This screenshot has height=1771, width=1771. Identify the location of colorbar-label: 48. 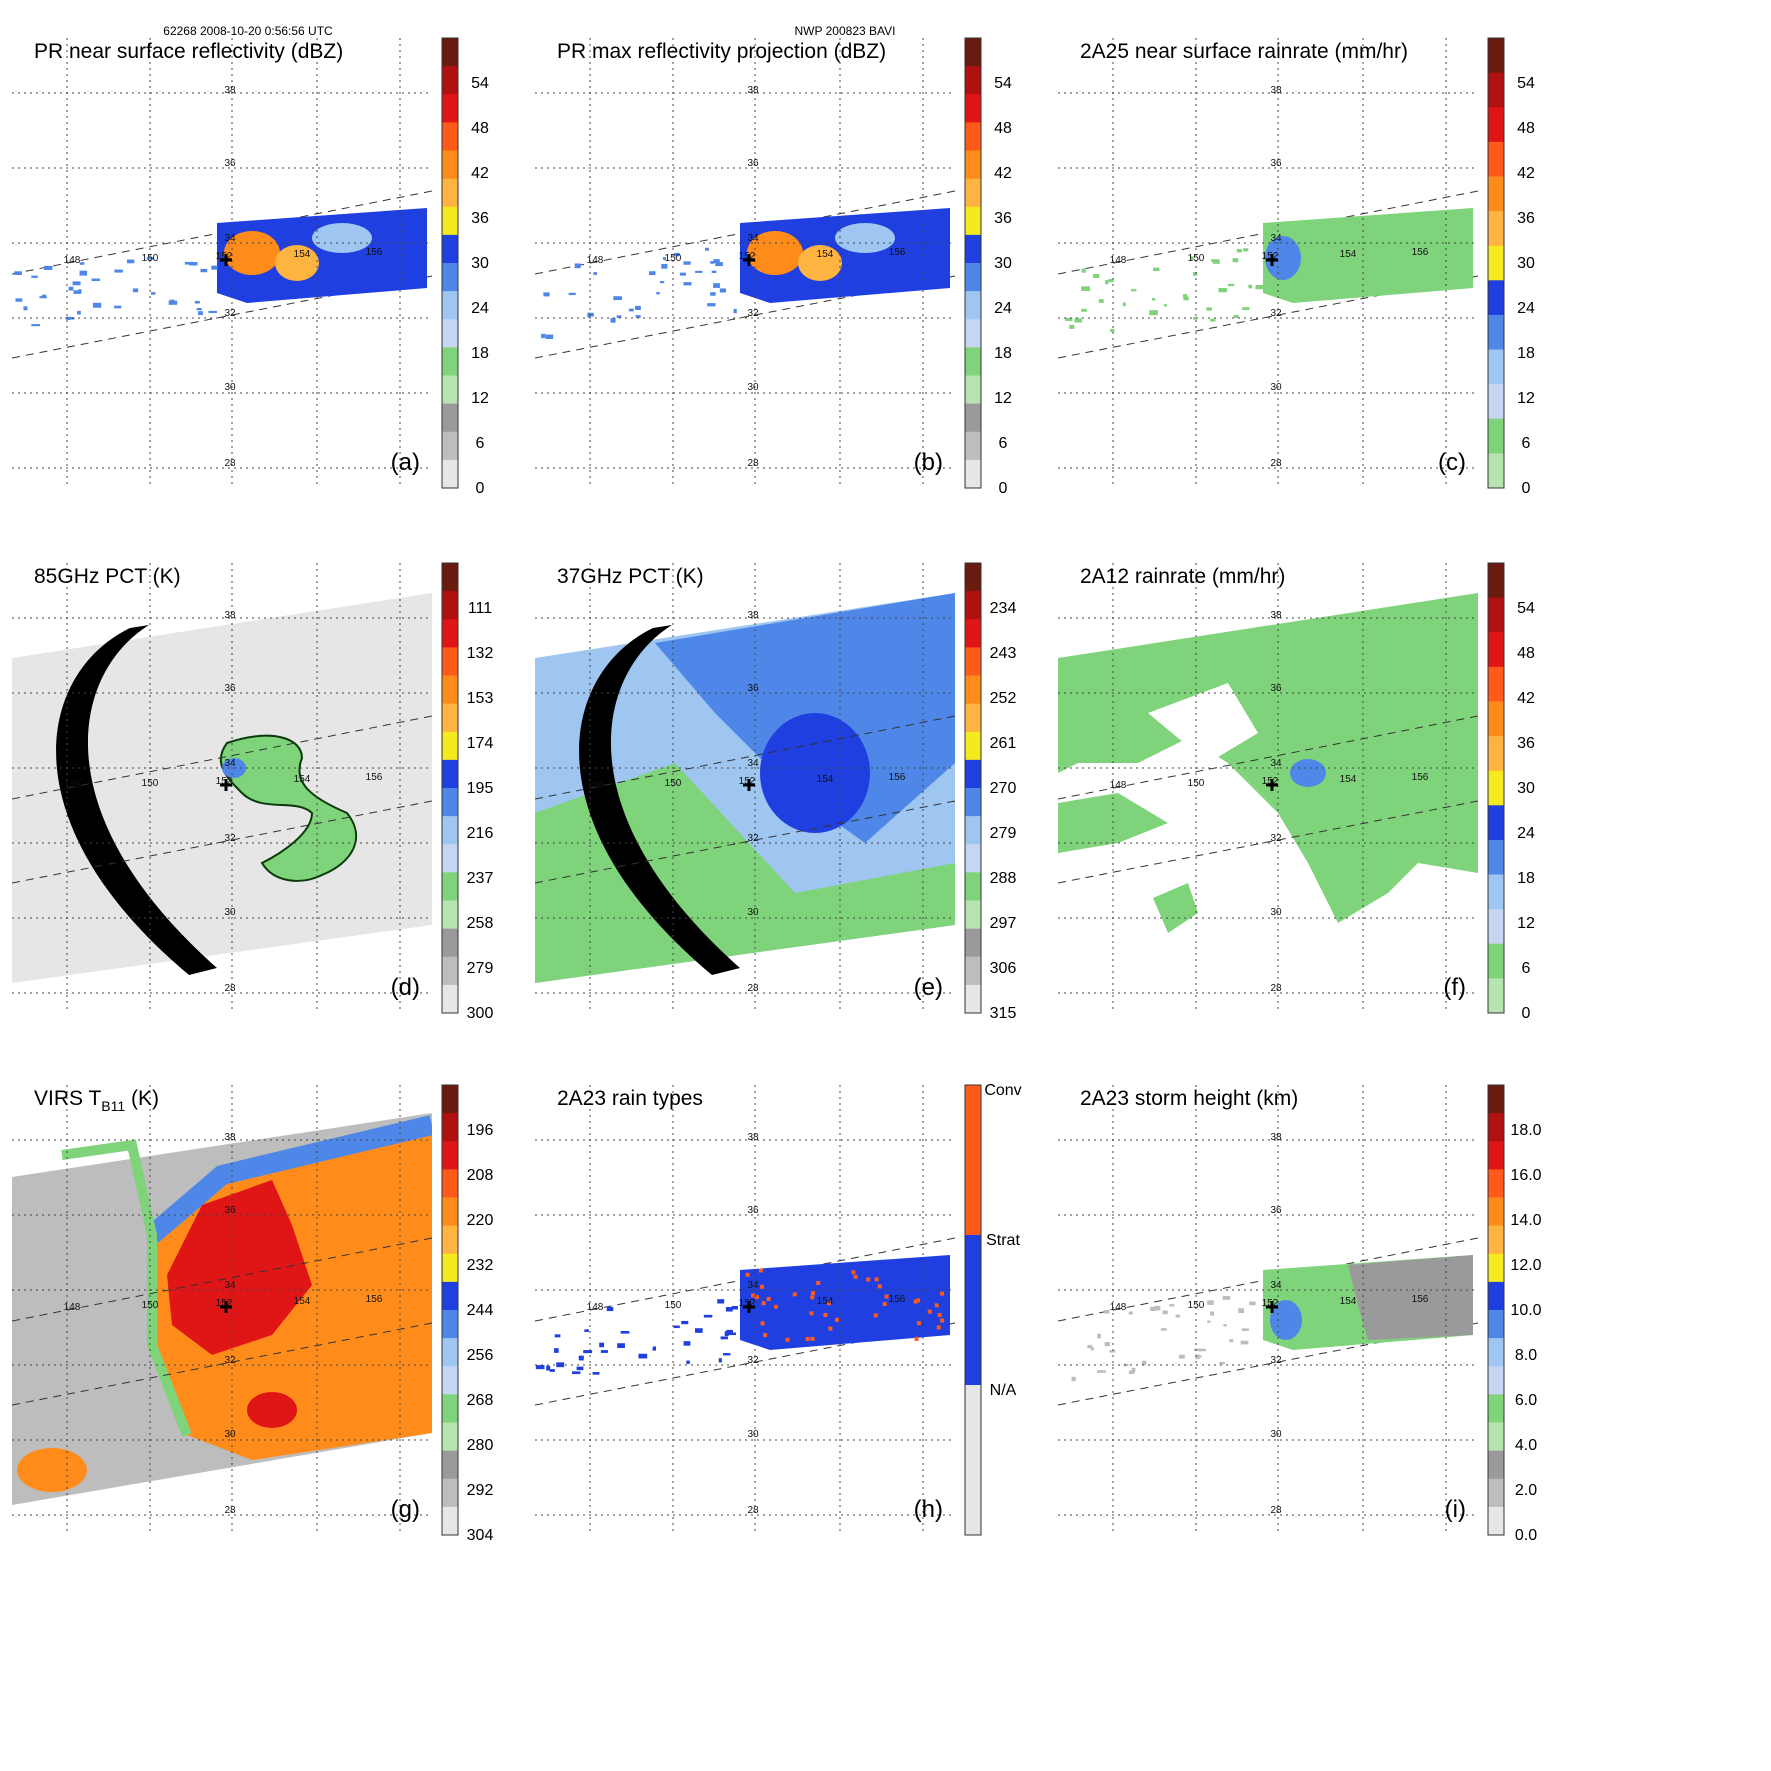
(1526, 653).